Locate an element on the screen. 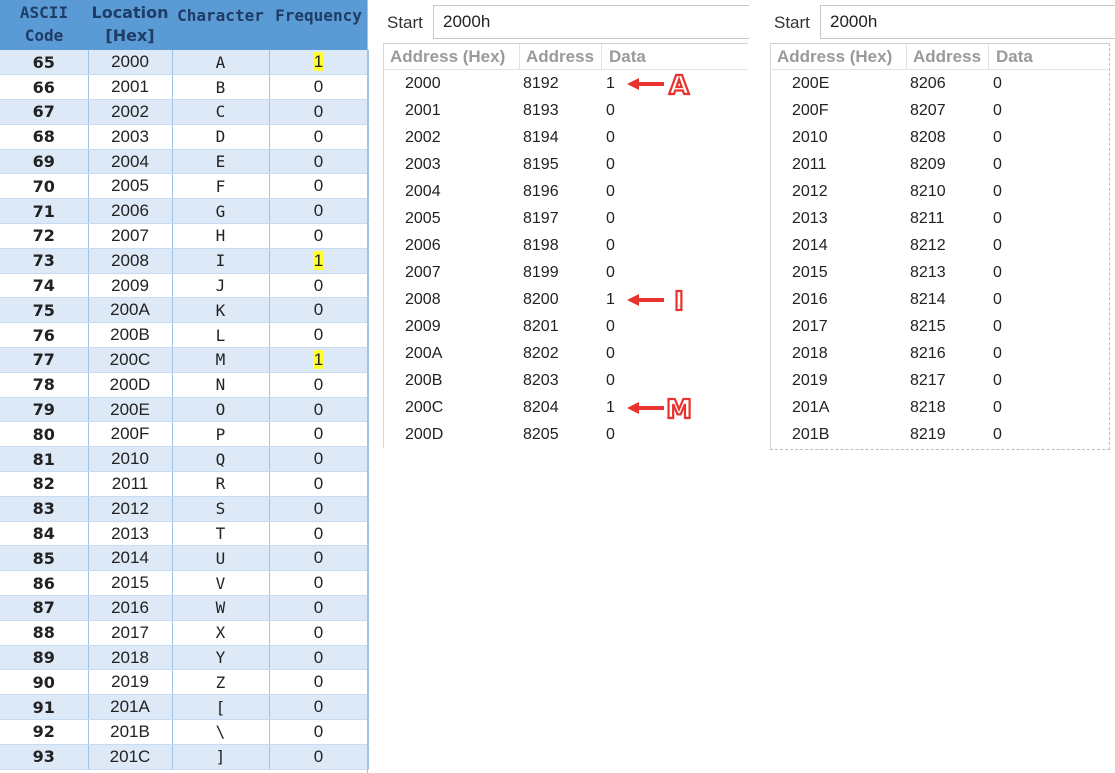  memory-row: 200F 8207 0 is located at coordinates (940, 110).